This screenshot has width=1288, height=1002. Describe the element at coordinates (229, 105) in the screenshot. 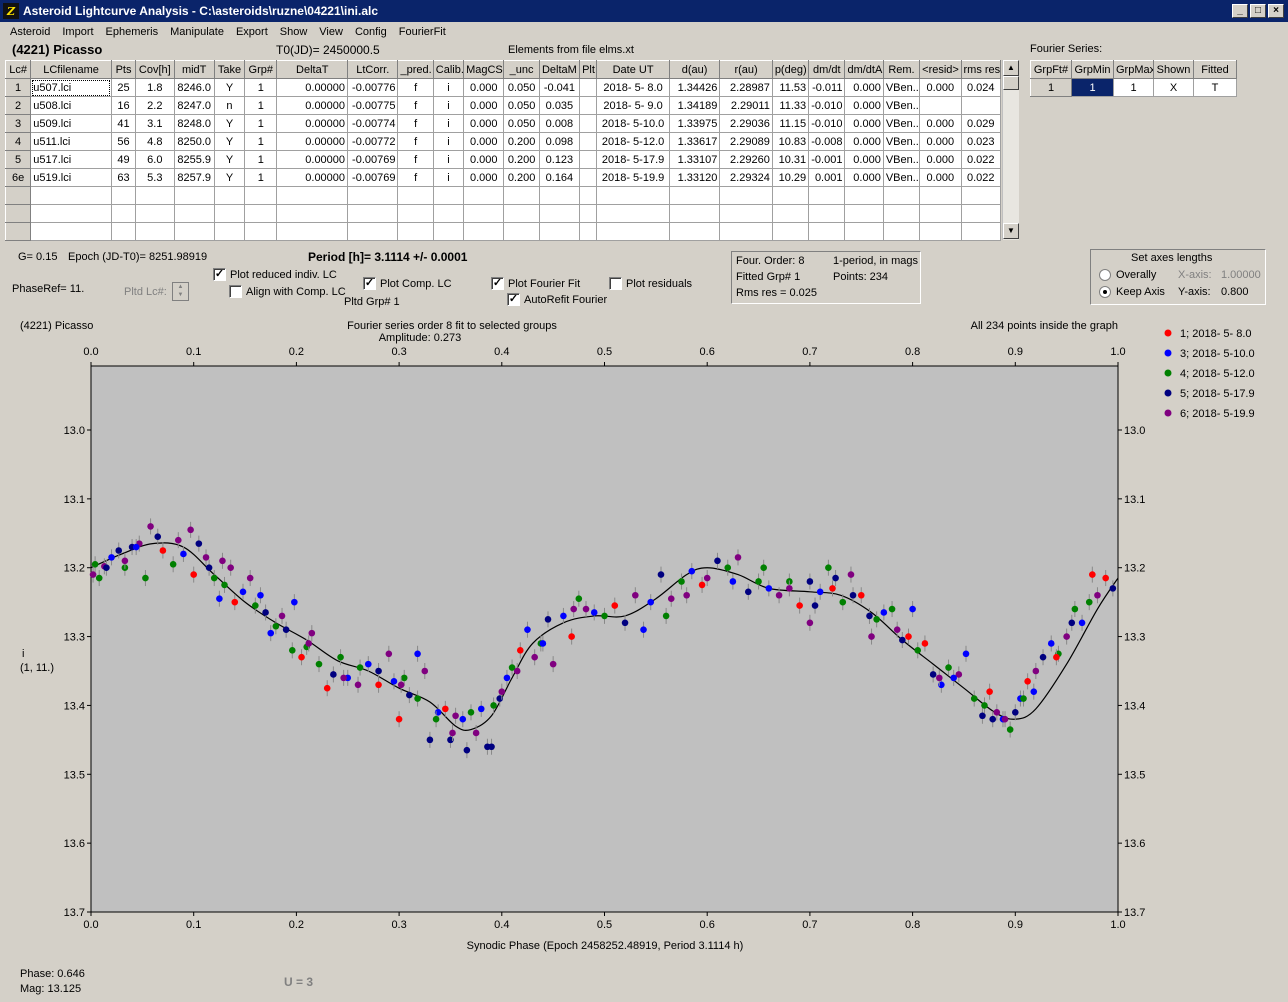

I see `table-cell: n` at that location.